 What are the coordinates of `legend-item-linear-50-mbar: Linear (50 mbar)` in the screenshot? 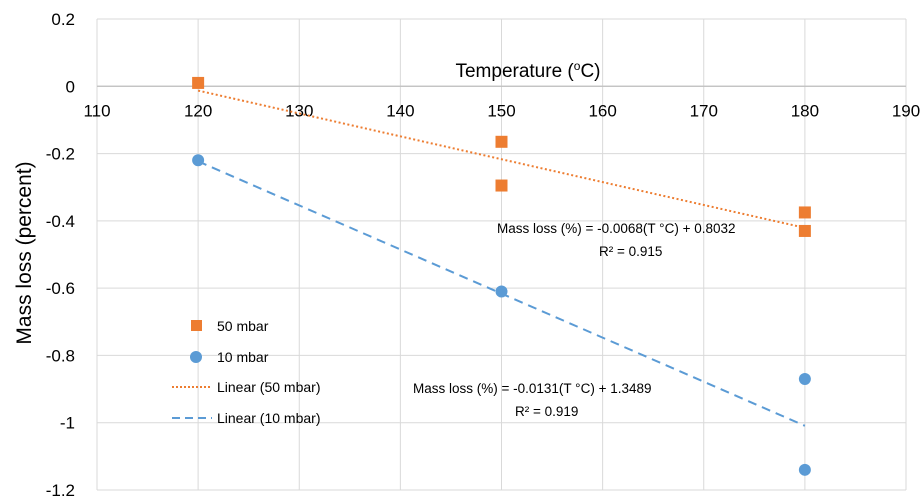 It's located at (246, 387).